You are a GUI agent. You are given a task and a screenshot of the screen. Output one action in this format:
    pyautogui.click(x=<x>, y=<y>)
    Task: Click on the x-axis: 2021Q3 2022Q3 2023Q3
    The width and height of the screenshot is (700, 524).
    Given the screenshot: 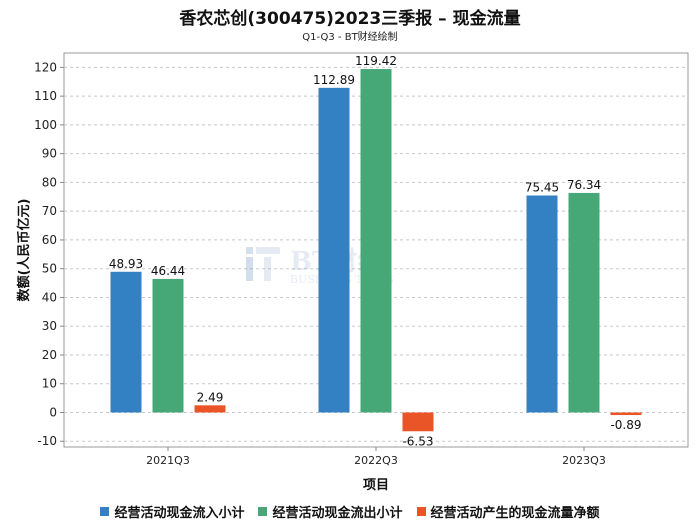 What is the action you would take?
    pyautogui.click(x=376, y=457)
    